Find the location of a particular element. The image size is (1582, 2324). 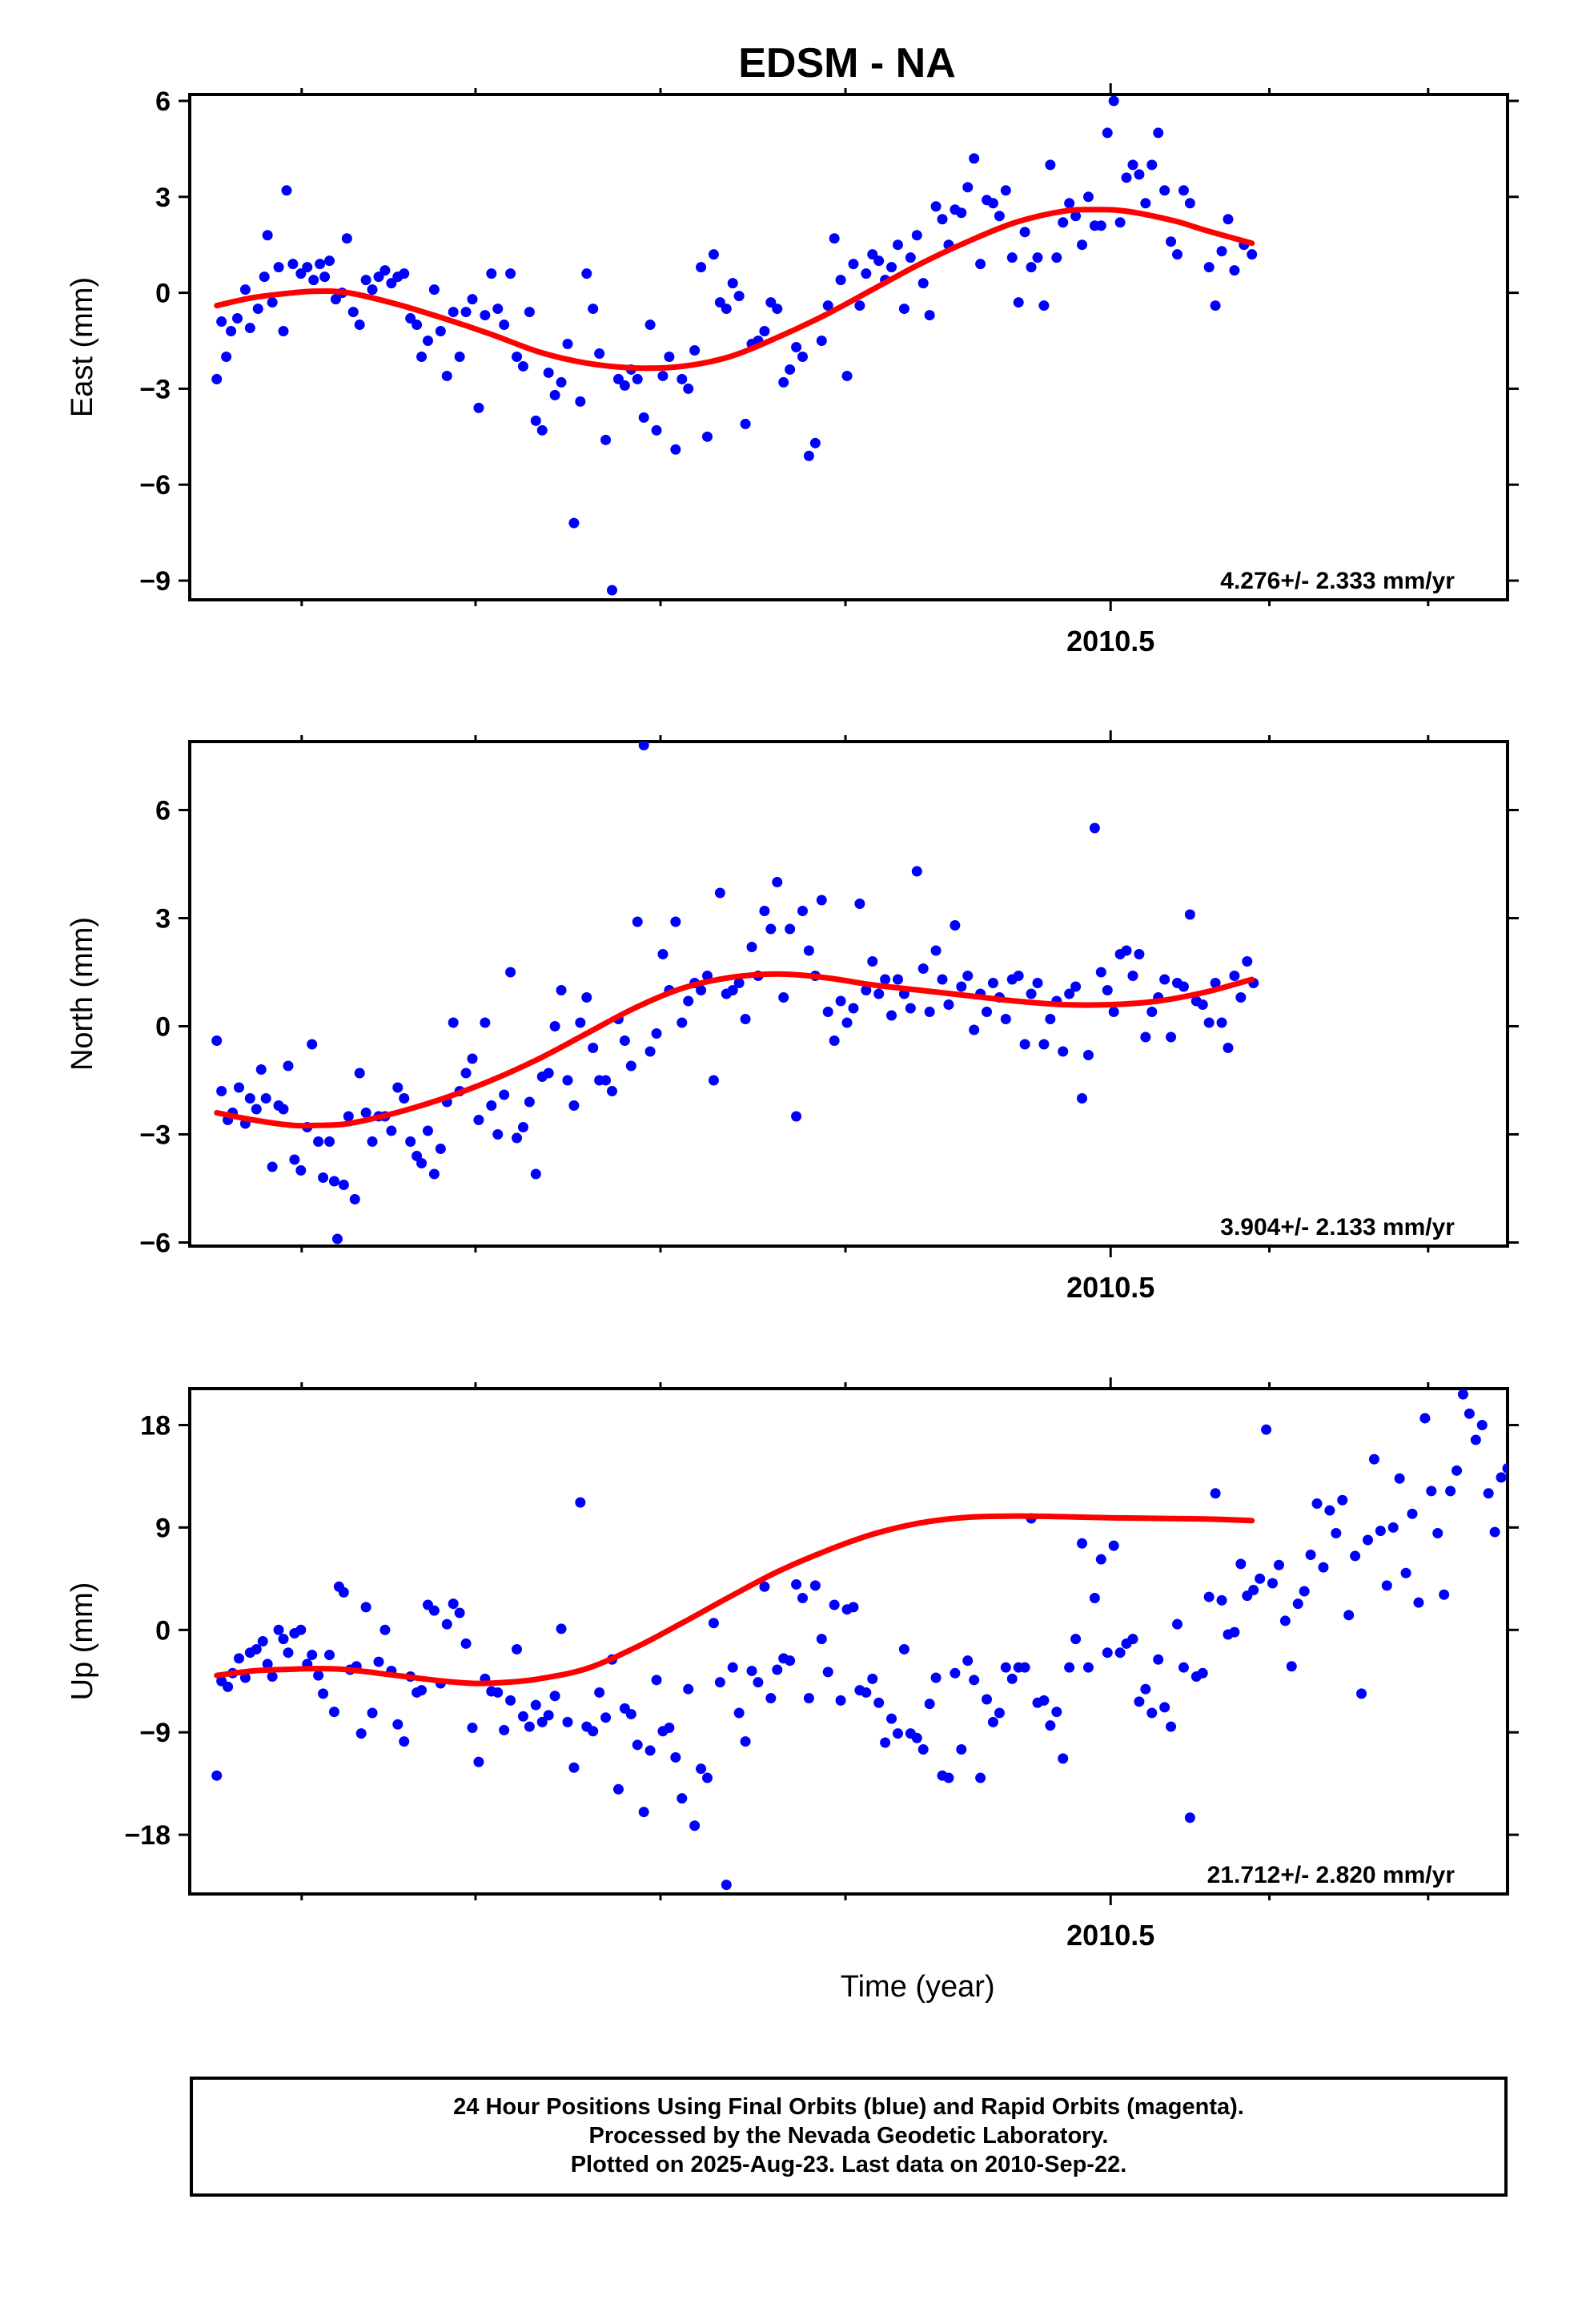

y-tick-label: −18 is located at coordinates (147, 1835).